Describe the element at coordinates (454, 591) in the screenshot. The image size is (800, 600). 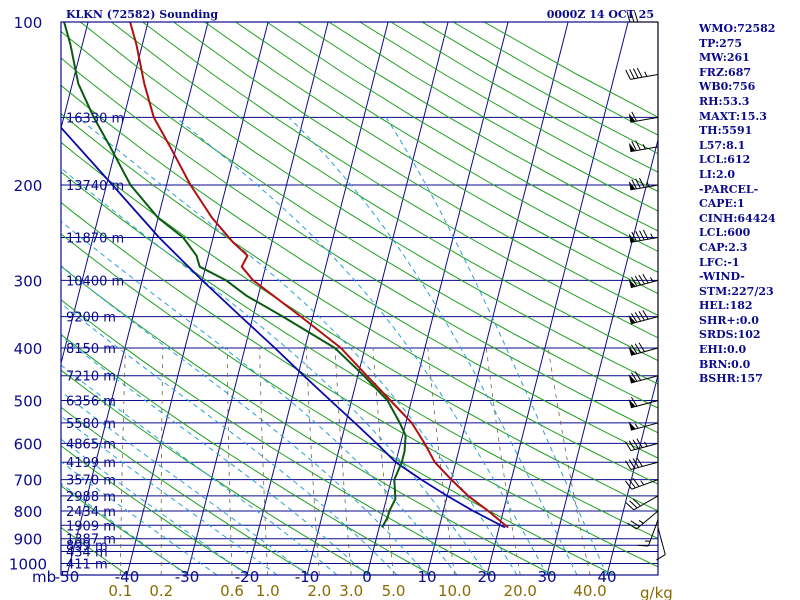
I see `mixing-ratio-tick-label: 10.0` at that location.